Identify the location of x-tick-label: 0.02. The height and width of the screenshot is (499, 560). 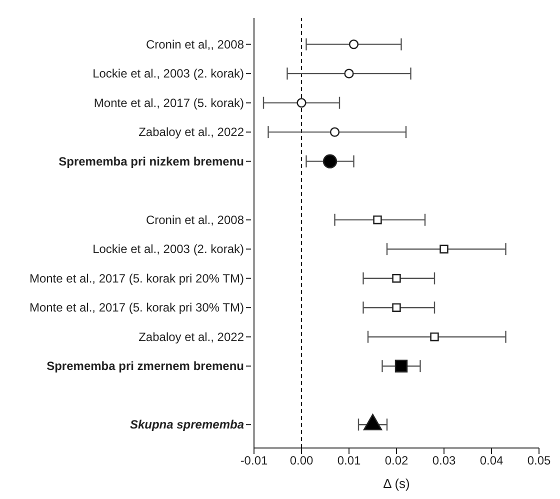
(396, 461).